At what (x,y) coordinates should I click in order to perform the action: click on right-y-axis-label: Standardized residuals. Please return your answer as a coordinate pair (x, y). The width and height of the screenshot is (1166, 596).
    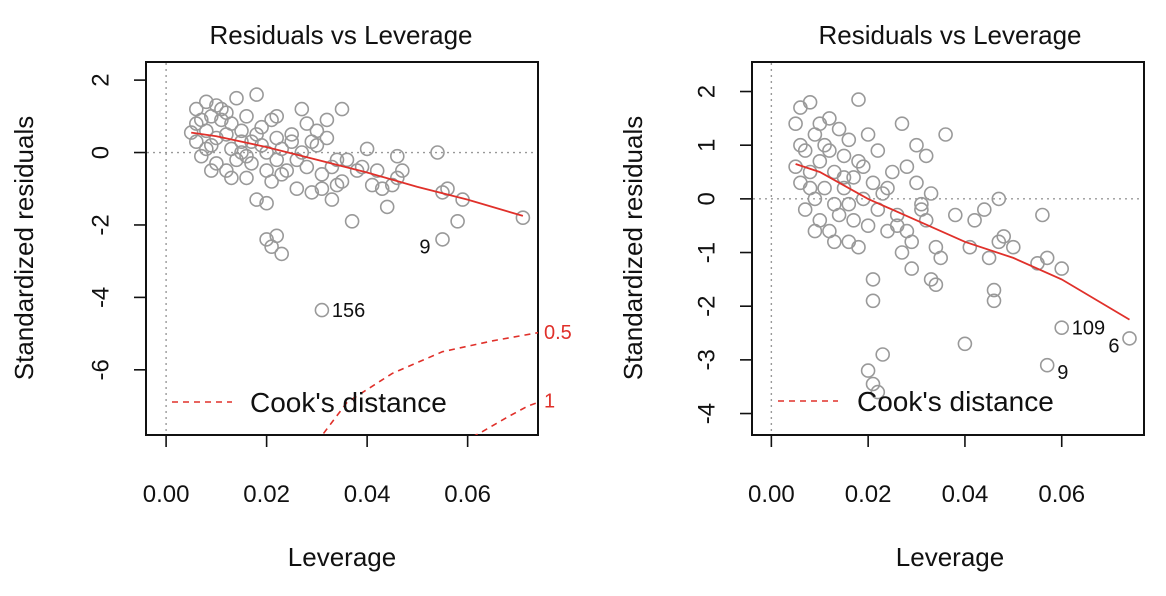
    Looking at the image, I should click on (633, 248).